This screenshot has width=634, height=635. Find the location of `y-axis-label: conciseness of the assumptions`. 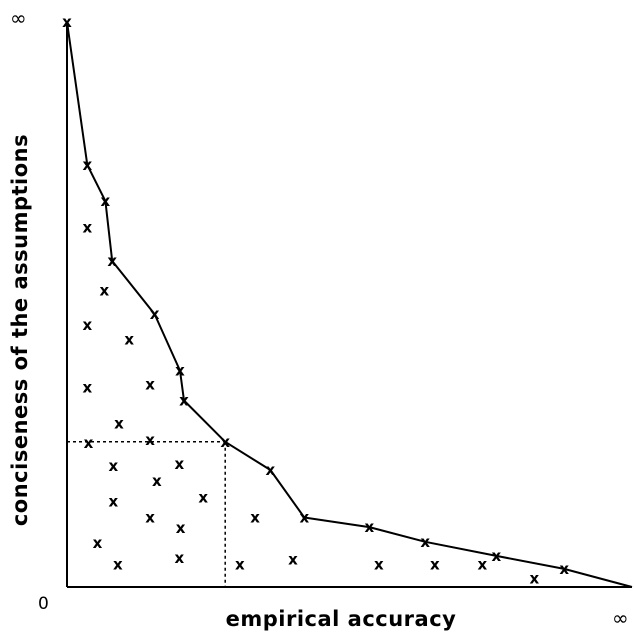

y-axis-label: conciseness of the assumptions is located at coordinates (20, 330).